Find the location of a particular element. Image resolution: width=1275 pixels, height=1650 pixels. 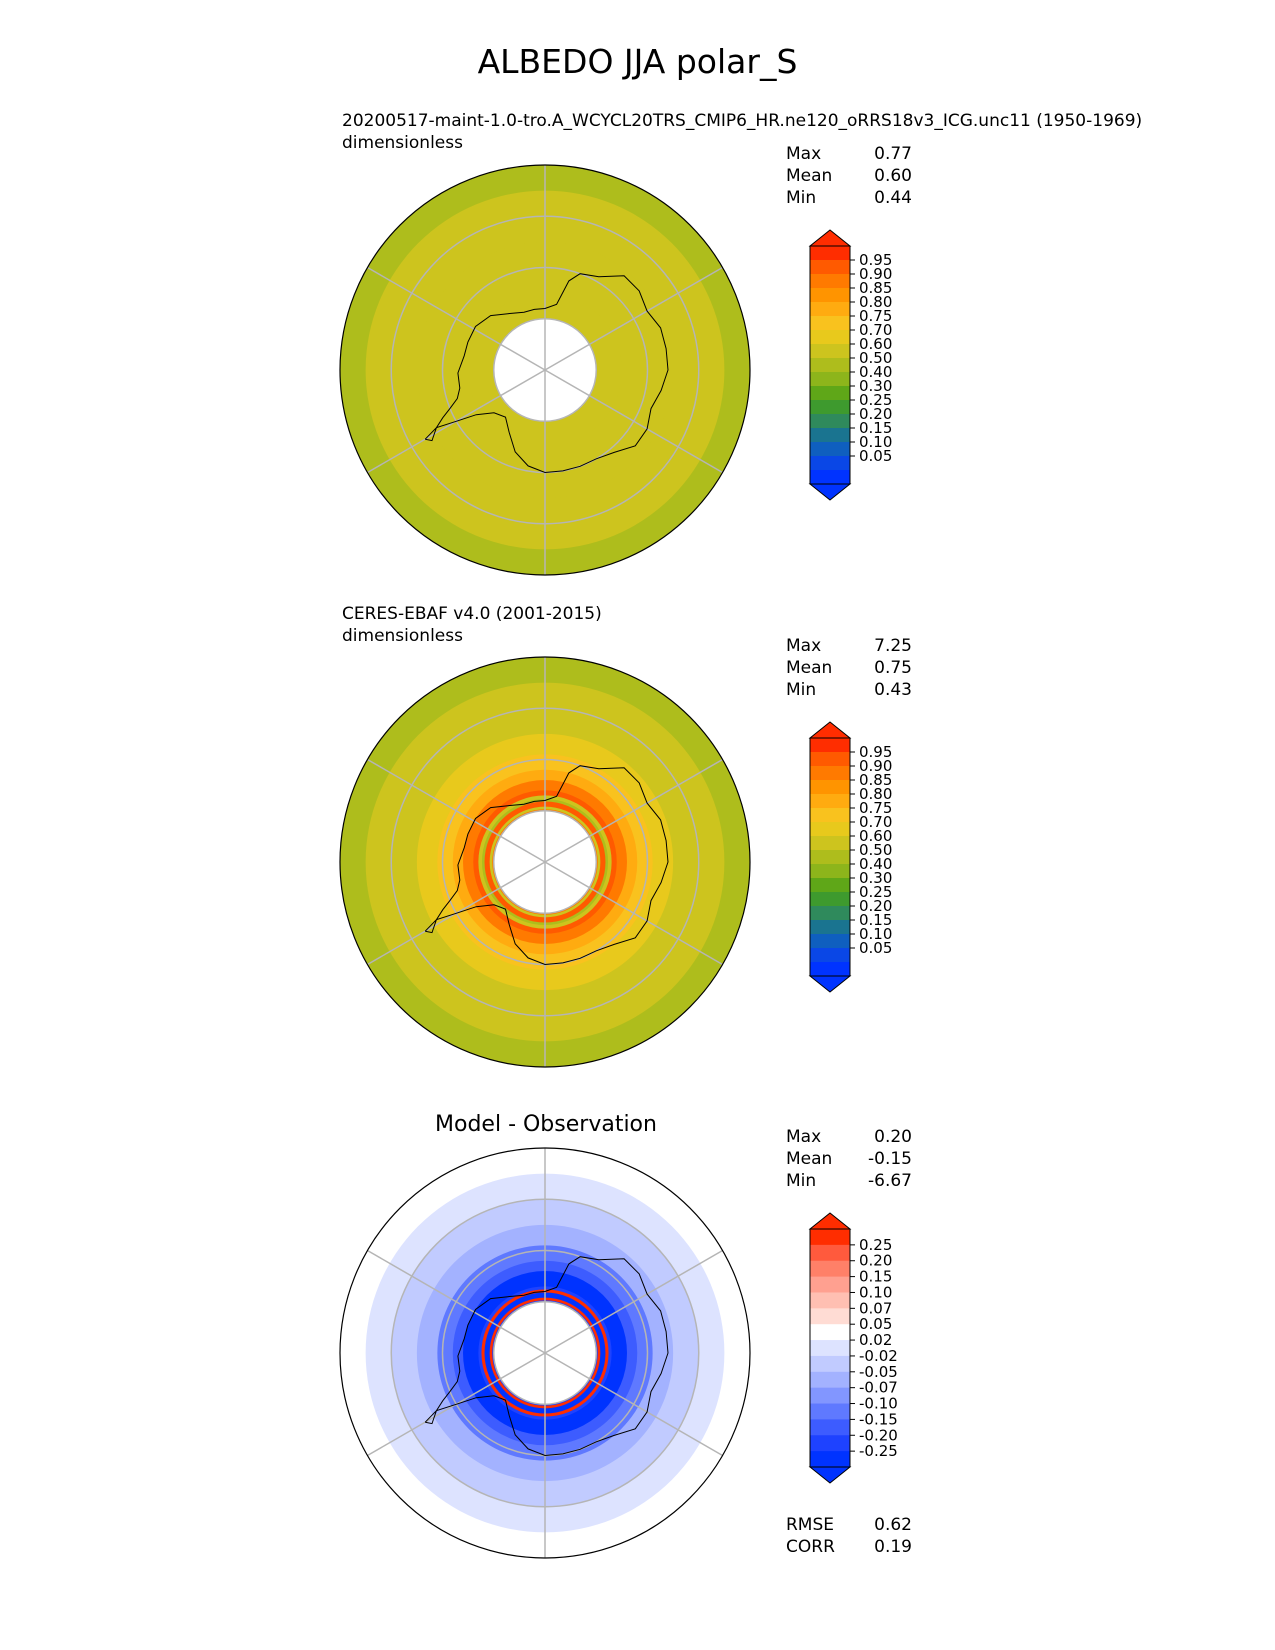

colorbar-tick-label: -0.15 is located at coordinates (878, 1419).